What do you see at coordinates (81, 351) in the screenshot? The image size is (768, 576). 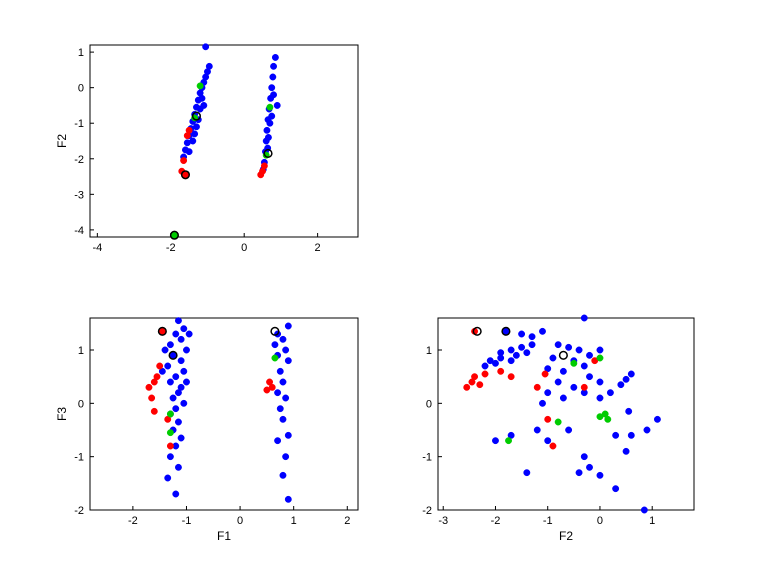 I see `y-tick-label: 1` at bounding box center [81, 351].